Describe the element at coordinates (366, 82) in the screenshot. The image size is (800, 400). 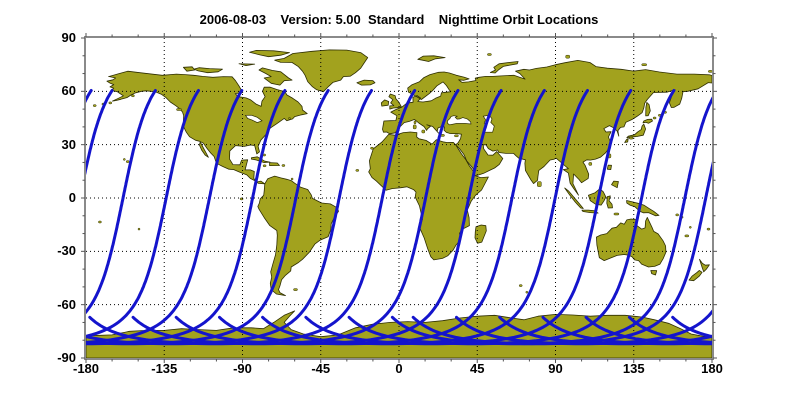
I see `landmass-iceland` at that location.